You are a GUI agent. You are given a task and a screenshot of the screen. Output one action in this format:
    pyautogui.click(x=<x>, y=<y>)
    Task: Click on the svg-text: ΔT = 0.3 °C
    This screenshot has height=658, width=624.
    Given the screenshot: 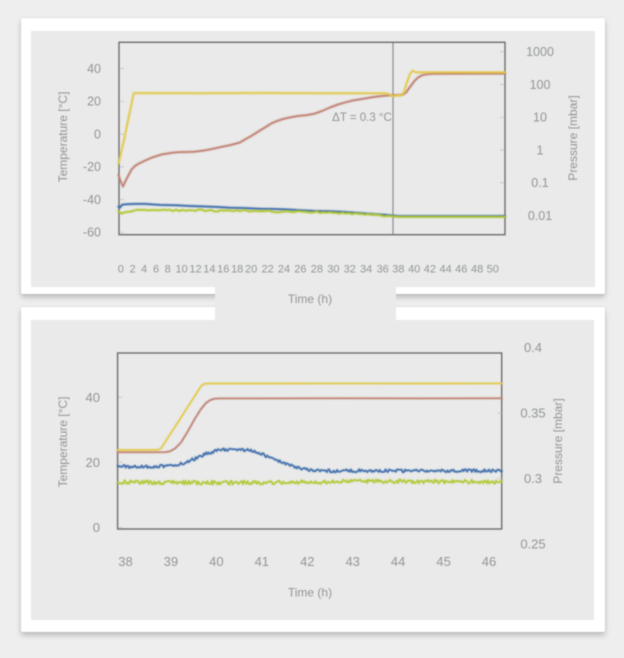 What is the action you would take?
    pyautogui.click(x=362, y=118)
    